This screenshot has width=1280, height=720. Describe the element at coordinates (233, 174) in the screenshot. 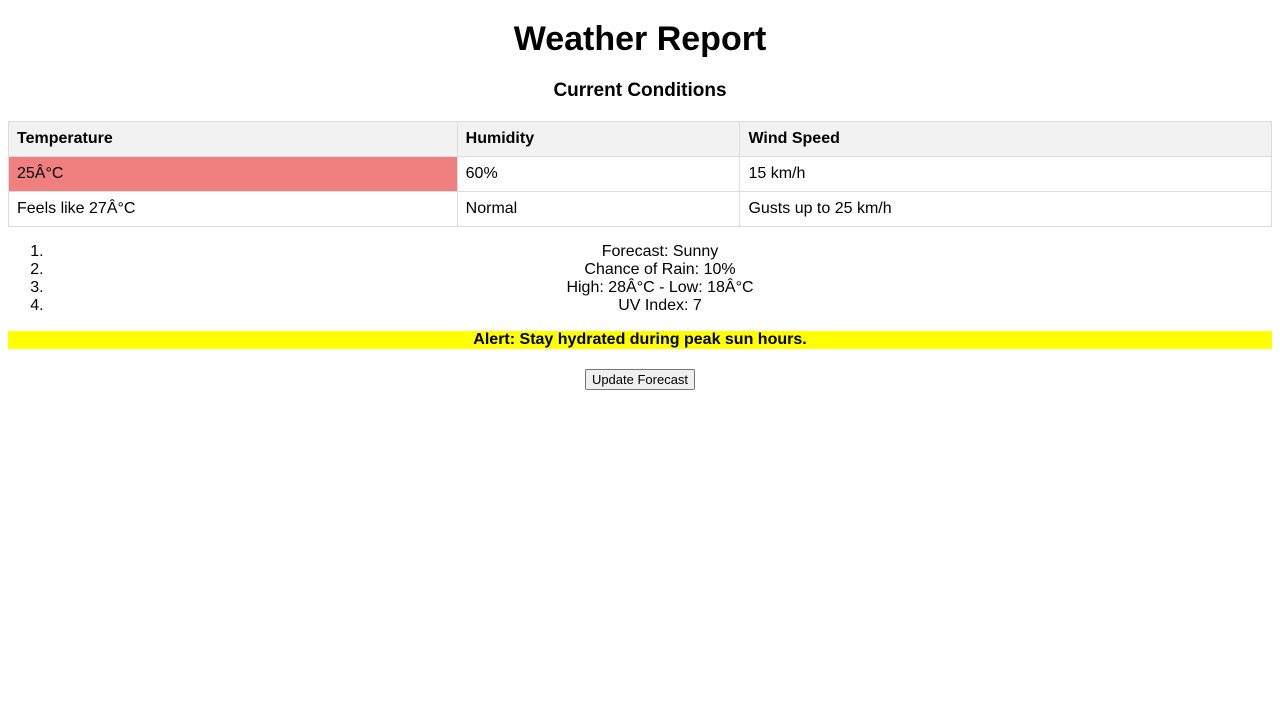

I see `temperature-value: 25Â°C` at that location.